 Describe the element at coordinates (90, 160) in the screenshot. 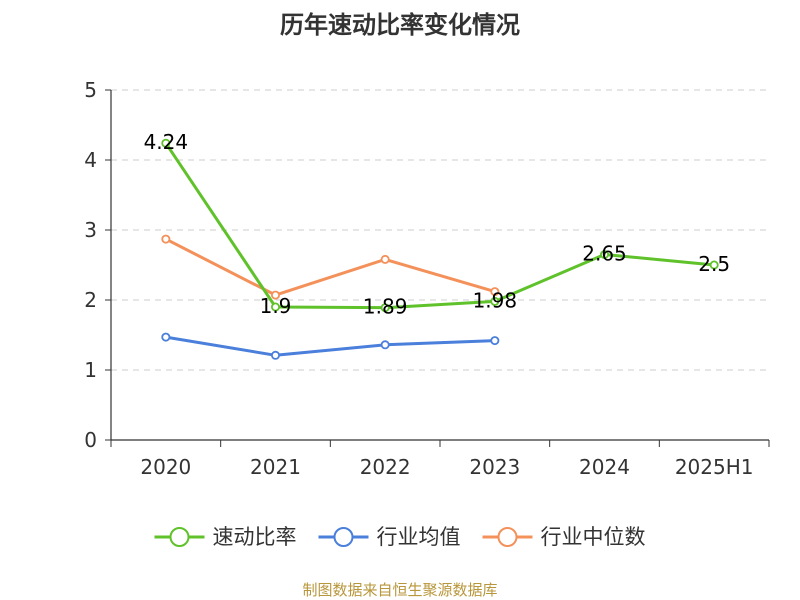

I see `y-tick-label: 4` at that location.